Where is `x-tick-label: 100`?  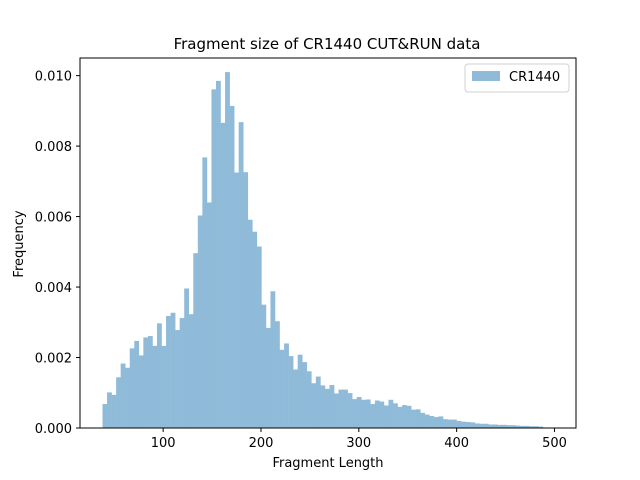
x-tick-label: 100 is located at coordinates (163, 443).